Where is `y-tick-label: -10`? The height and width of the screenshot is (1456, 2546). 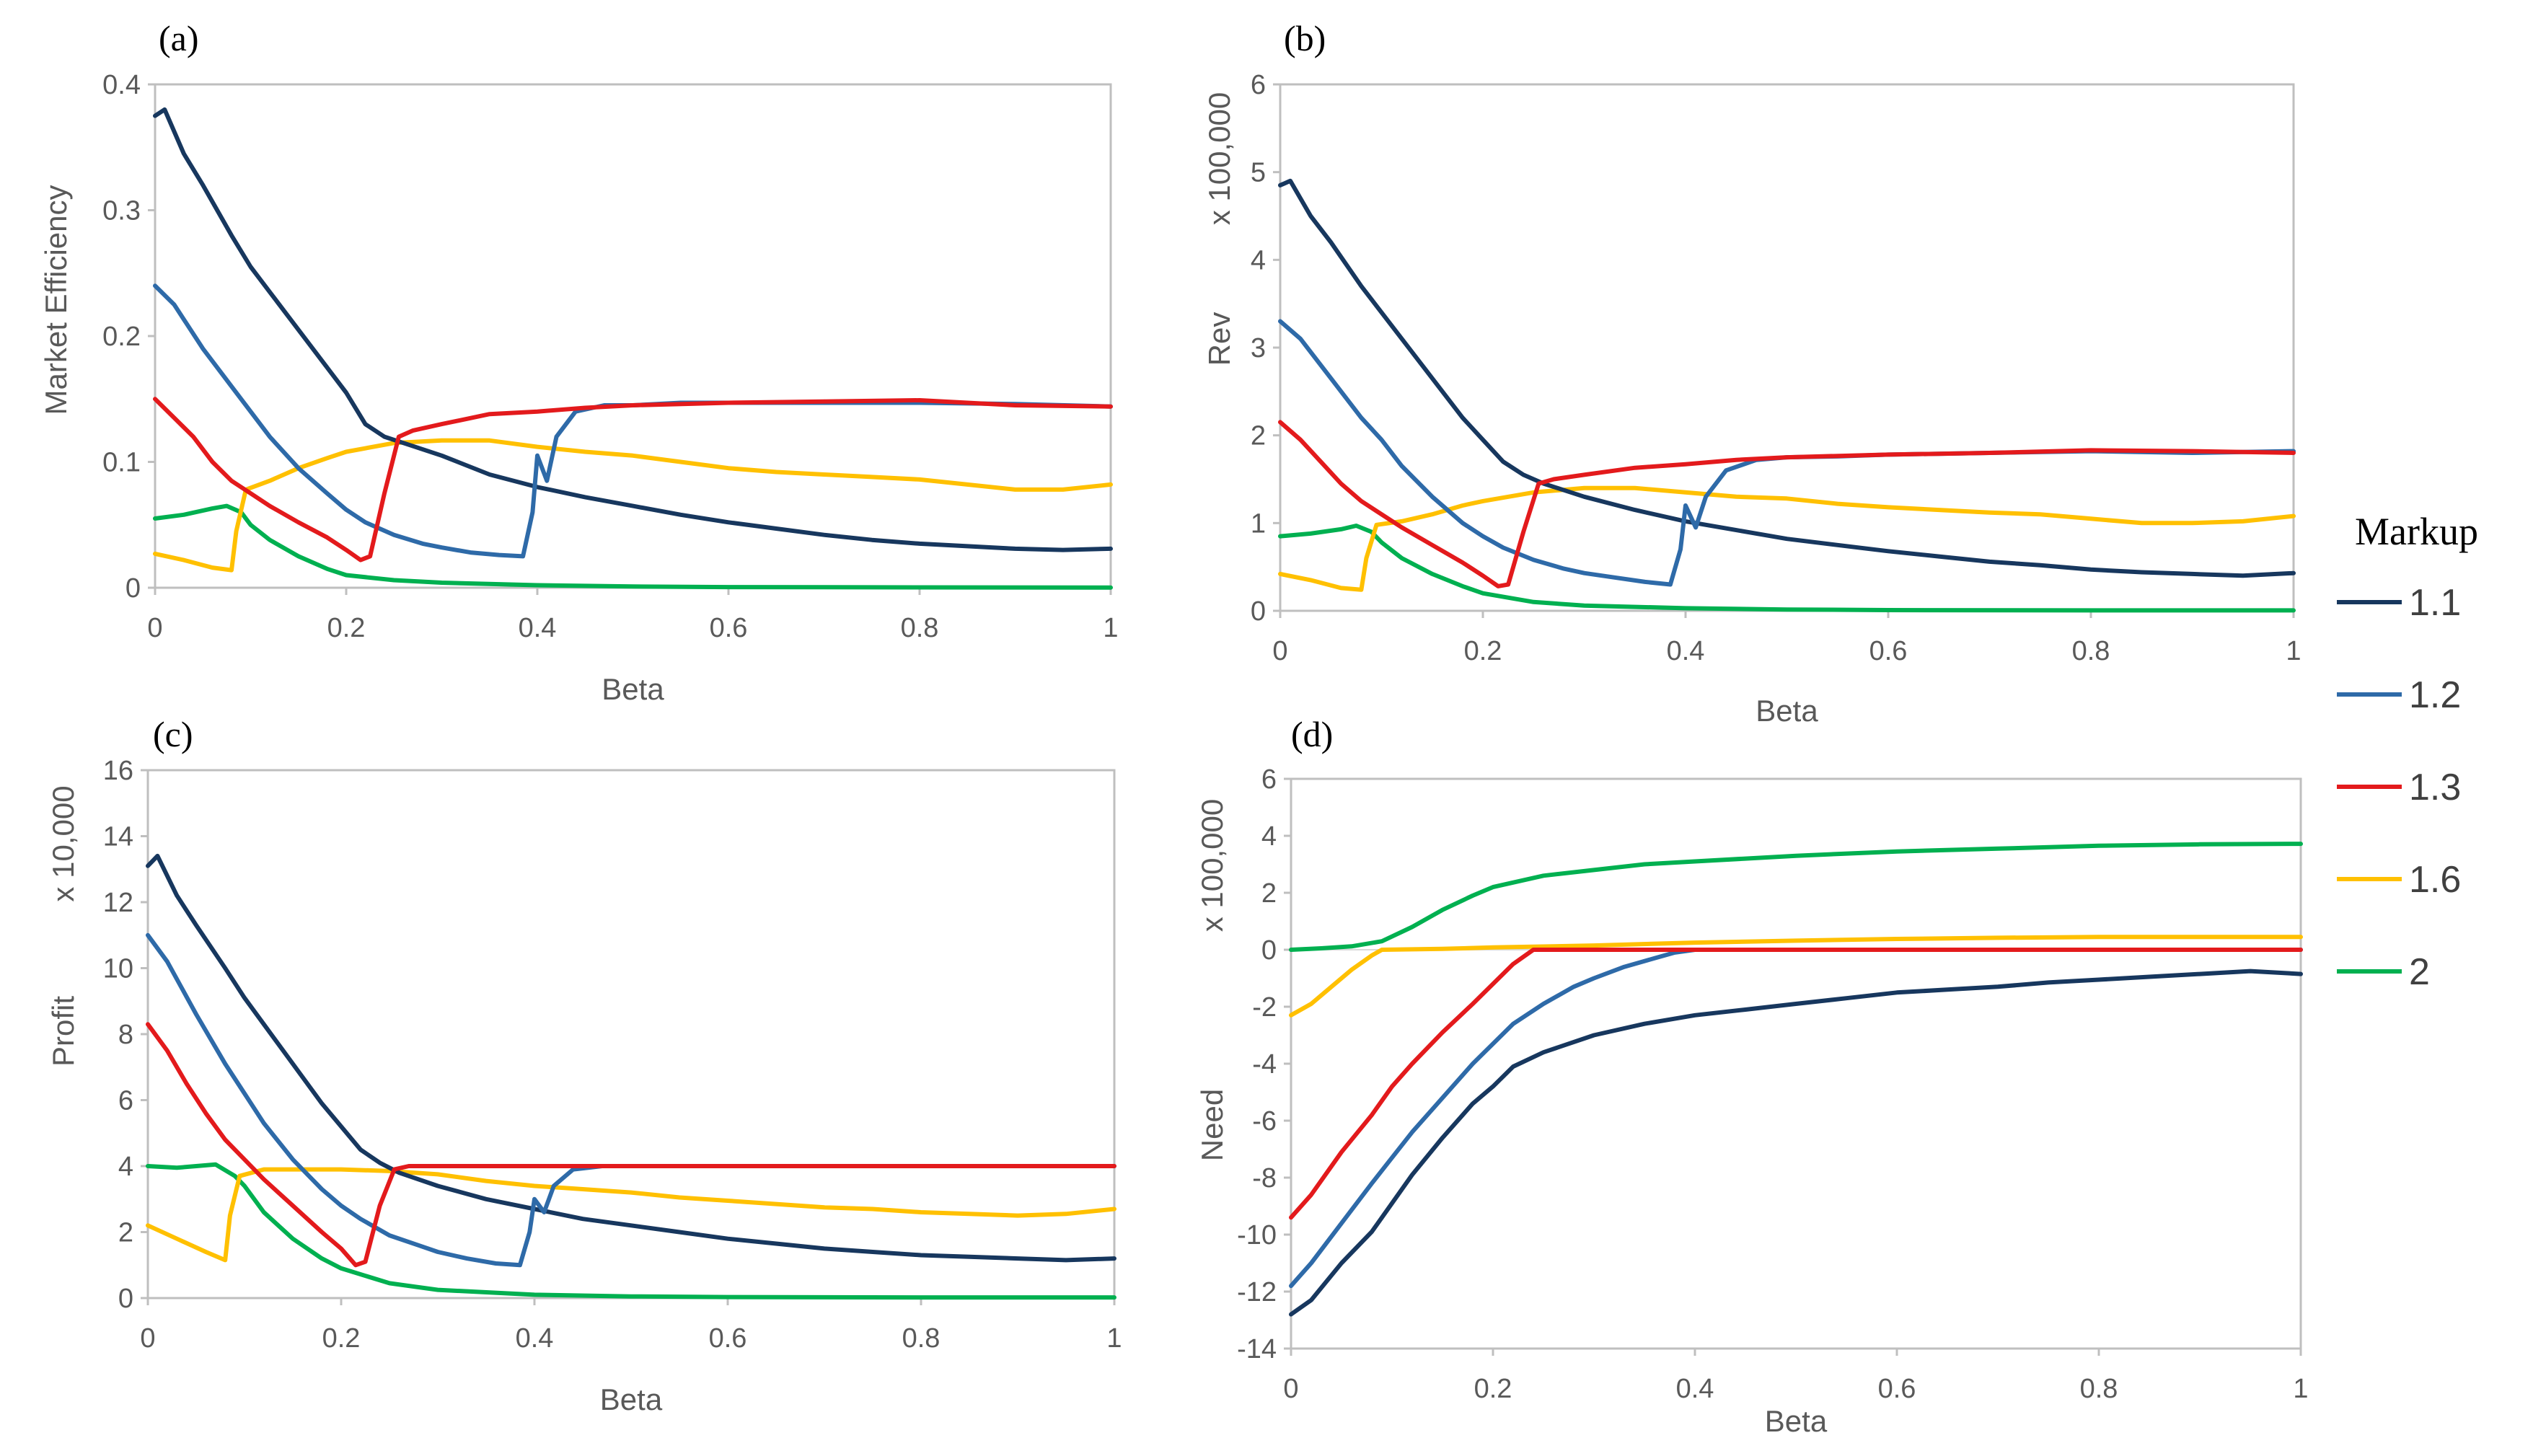
y-tick-label: -10 is located at coordinates (1257, 1235).